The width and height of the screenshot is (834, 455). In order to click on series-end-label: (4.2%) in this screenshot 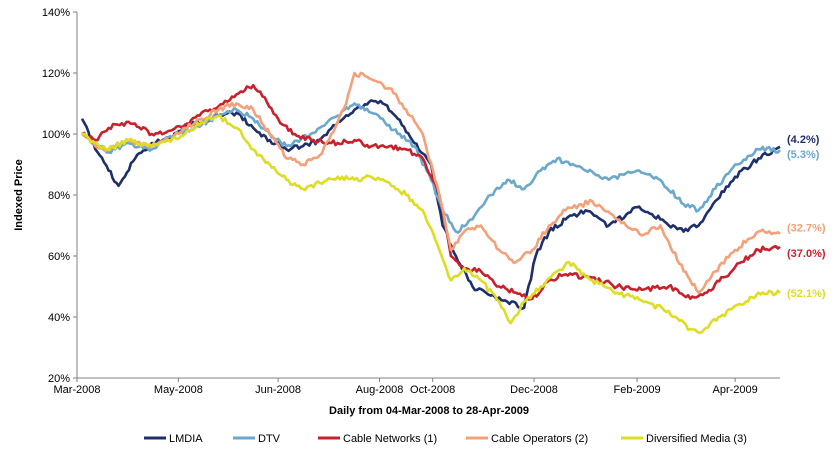, I will do `click(803, 140)`.